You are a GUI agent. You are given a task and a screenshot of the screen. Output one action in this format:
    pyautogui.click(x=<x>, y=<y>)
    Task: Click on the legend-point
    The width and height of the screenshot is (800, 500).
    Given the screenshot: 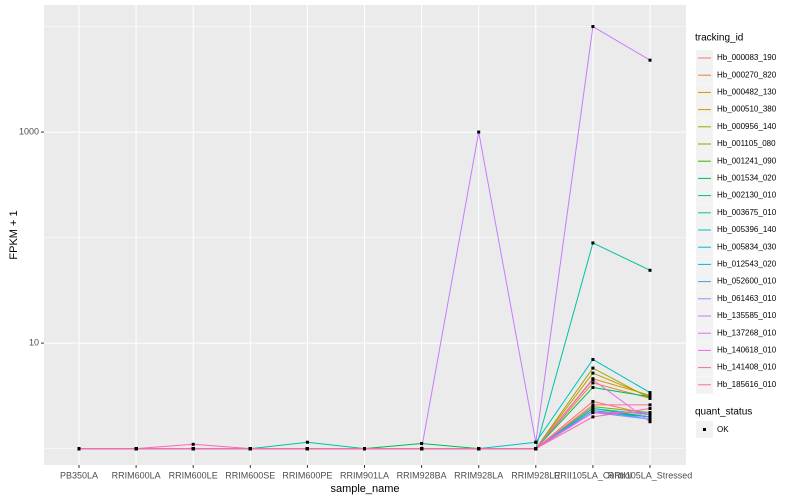 What is the action you would take?
    pyautogui.click(x=704, y=429)
    